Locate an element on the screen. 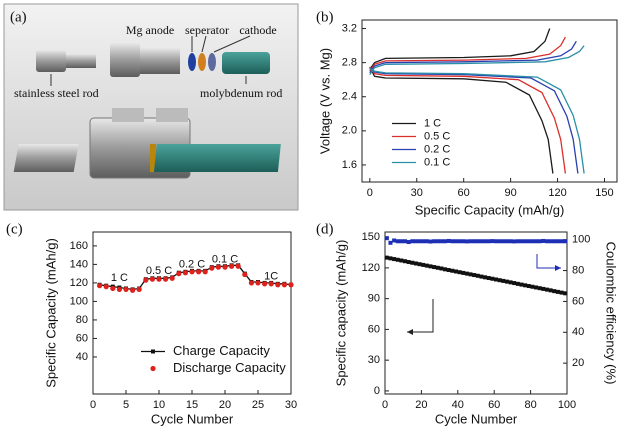  x-tick-label: 40 is located at coordinates (458, 405).